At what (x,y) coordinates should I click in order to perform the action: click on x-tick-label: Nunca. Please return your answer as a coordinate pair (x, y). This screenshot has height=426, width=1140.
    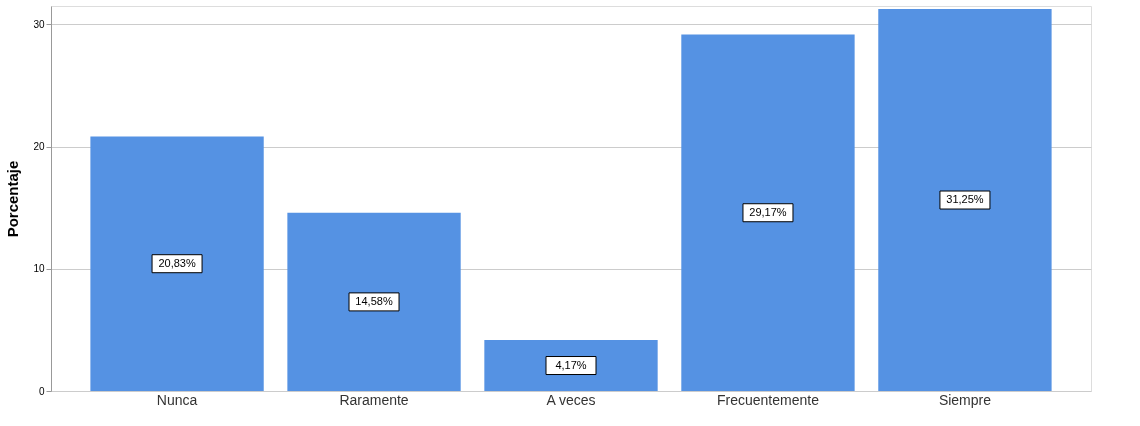
    Looking at the image, I should click on (177, 399).